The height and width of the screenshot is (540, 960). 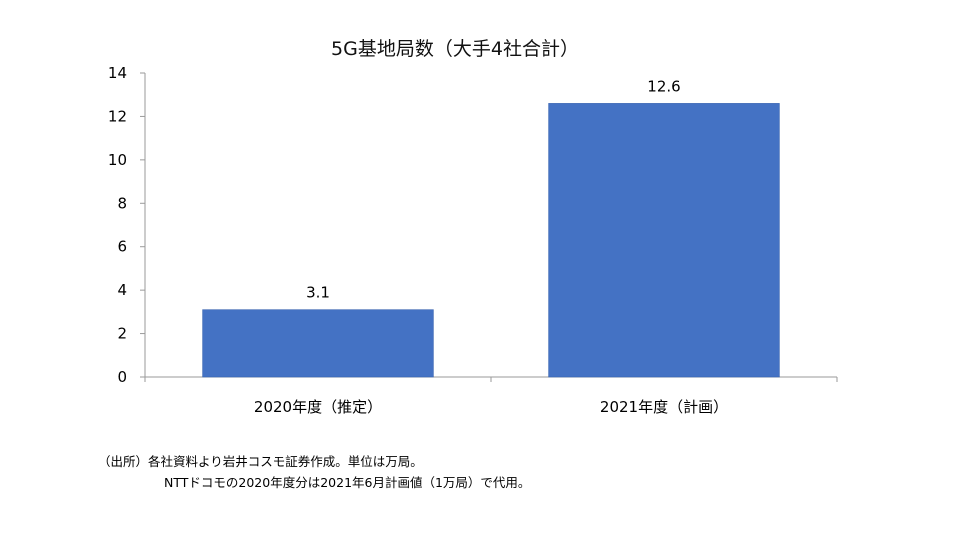 I want to click on x-category-label: 2021年度（計画）, so click(x=664, y=407).